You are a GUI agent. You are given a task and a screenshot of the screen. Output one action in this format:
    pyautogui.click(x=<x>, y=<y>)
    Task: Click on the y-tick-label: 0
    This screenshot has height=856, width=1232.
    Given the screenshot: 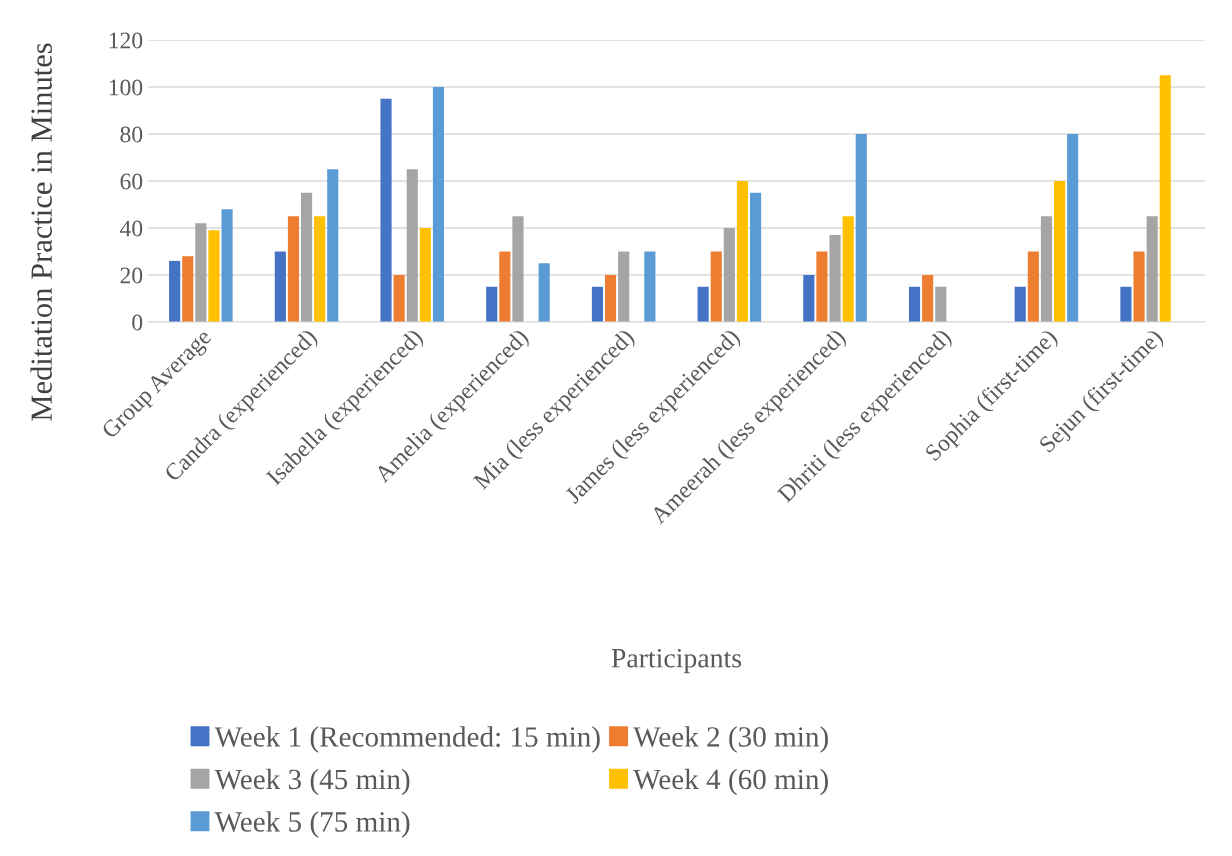 What is the action you would take?
    pyautogui.click(x=137, y=322)
    